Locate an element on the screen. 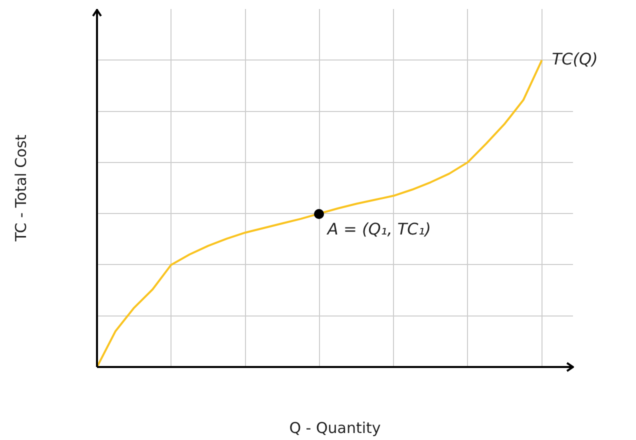 The image size is (636, 440). series-label: TC(Q) is located at coordinates (575, 58).